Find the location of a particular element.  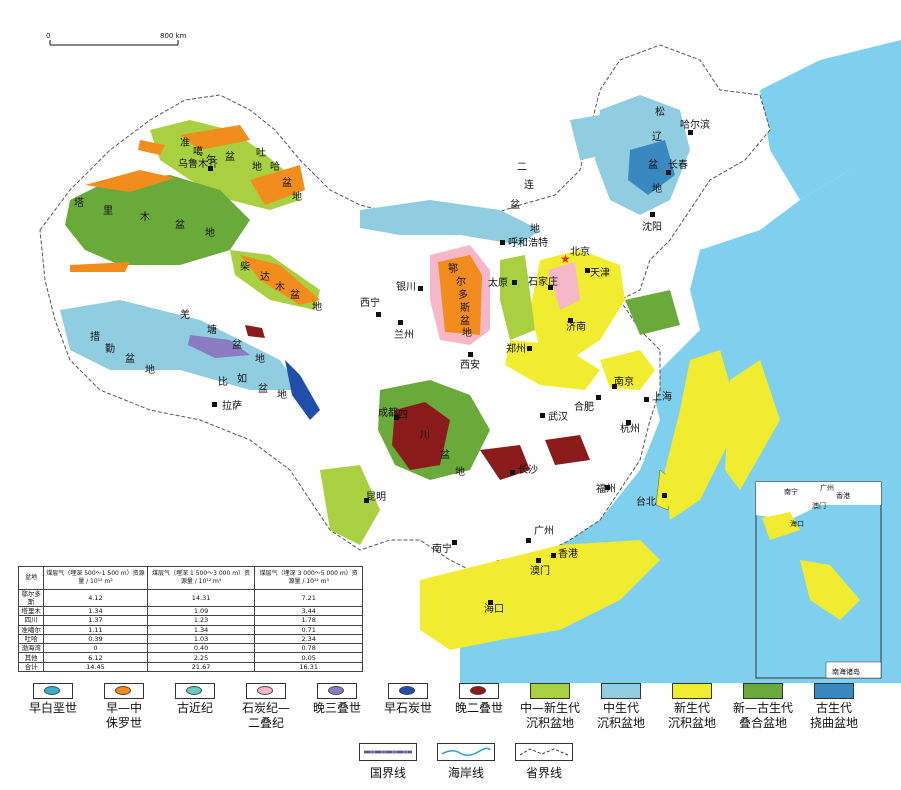

legend-line-item: 国界线 is located at coordinates (388, 762).